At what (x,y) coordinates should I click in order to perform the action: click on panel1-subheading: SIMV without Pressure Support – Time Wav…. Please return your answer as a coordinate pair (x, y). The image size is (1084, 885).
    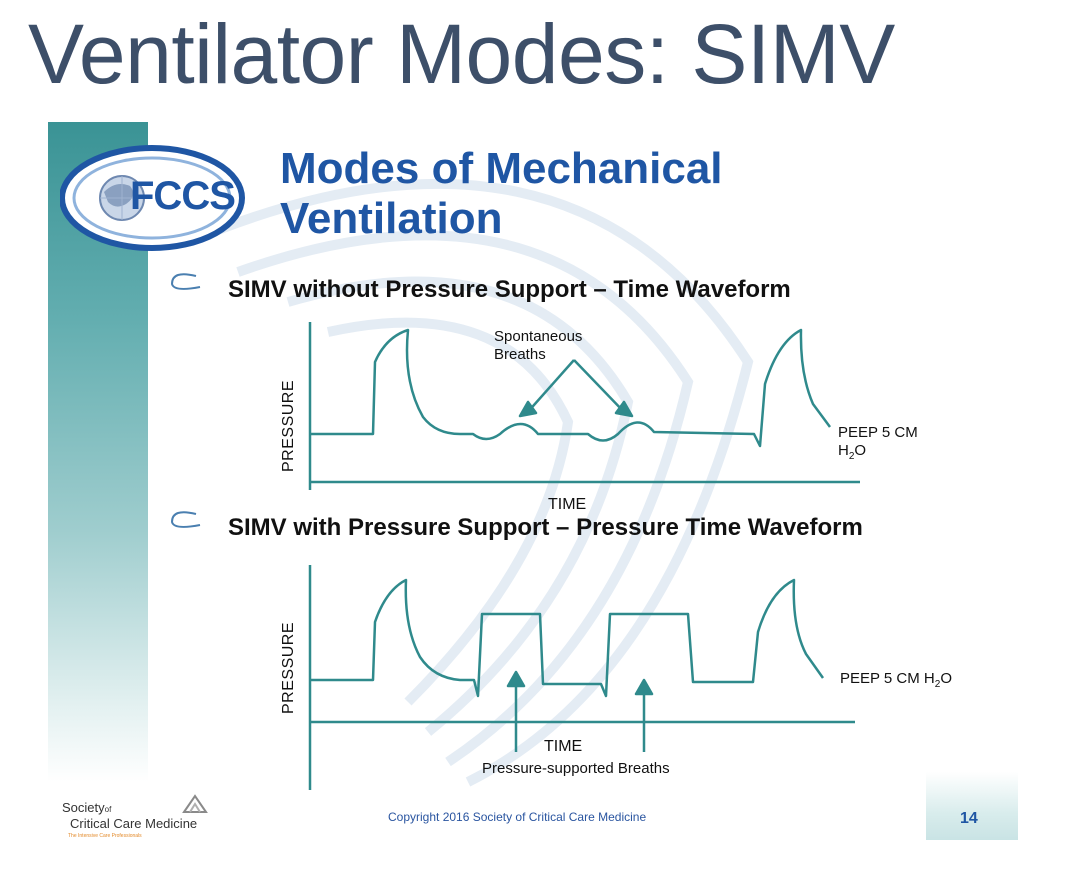
    Looking at the image, I should click on (509, 289).